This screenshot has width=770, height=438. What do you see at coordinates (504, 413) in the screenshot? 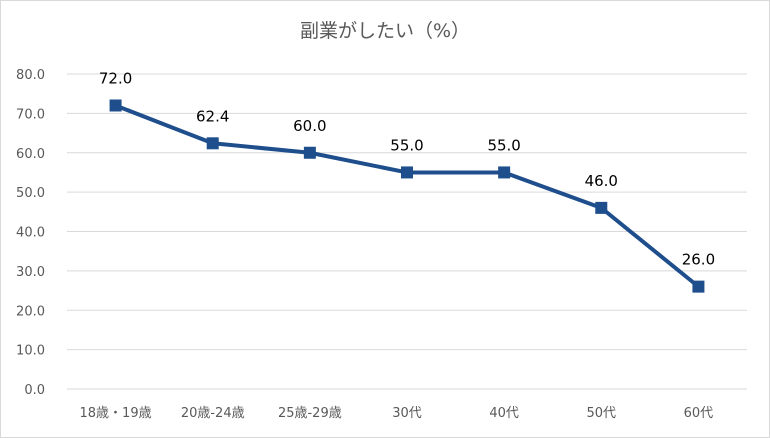
I see `x-tick-label: 40代` at bounding box center [504, 413].